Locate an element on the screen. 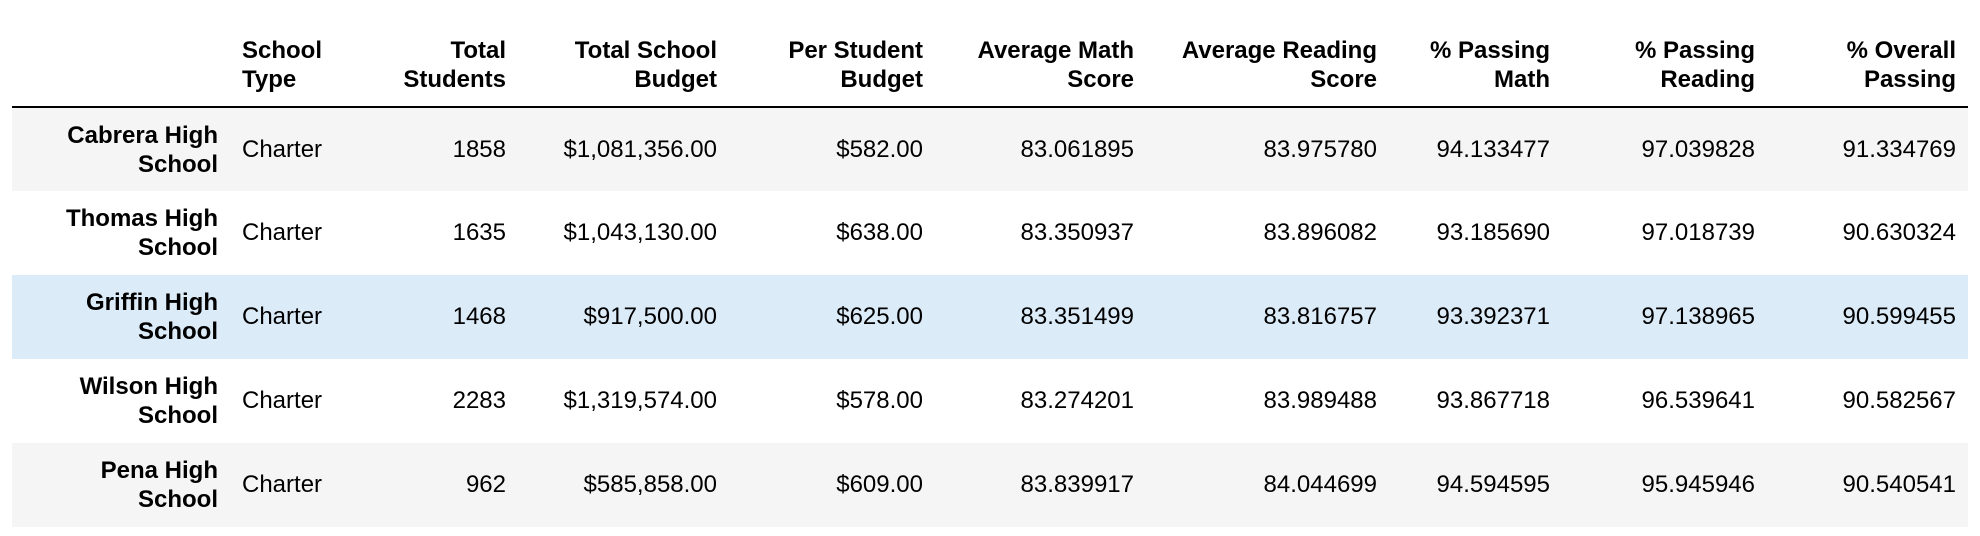  row-index-school-name: Wilson High School is located at coordinates (148, 401).